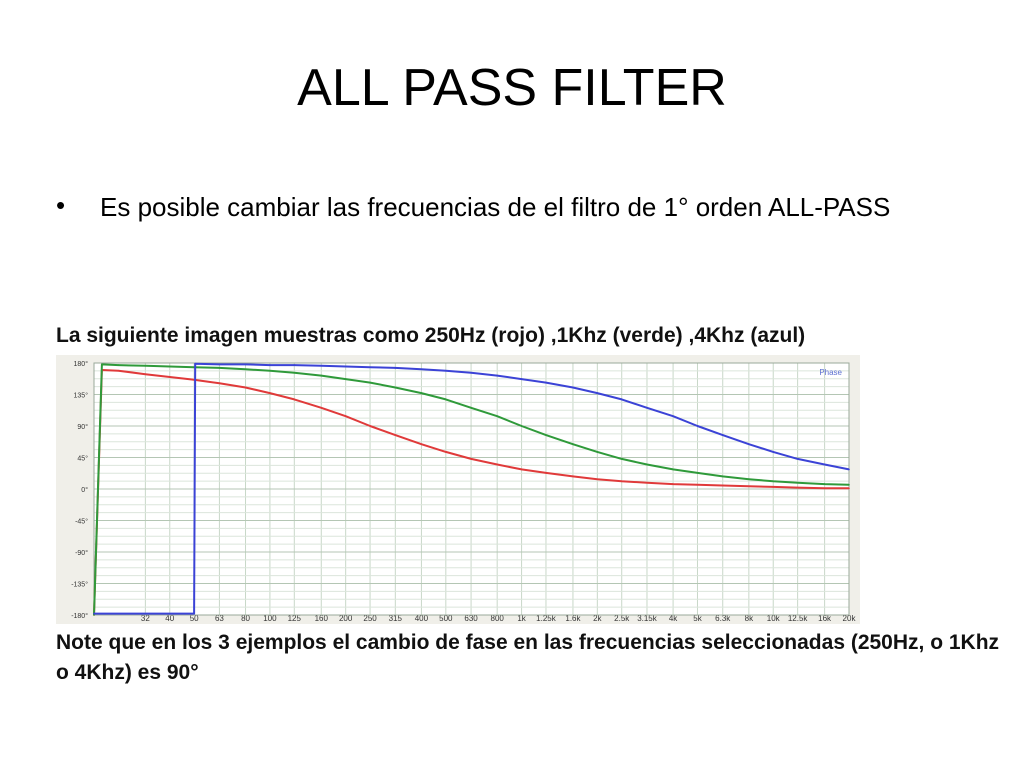 The image size is (1024, 768). What do you see at coordinates (573, 618) in the screenshot?
I see `x-tick-label: 1.6k` at bounding box center [573, 618].